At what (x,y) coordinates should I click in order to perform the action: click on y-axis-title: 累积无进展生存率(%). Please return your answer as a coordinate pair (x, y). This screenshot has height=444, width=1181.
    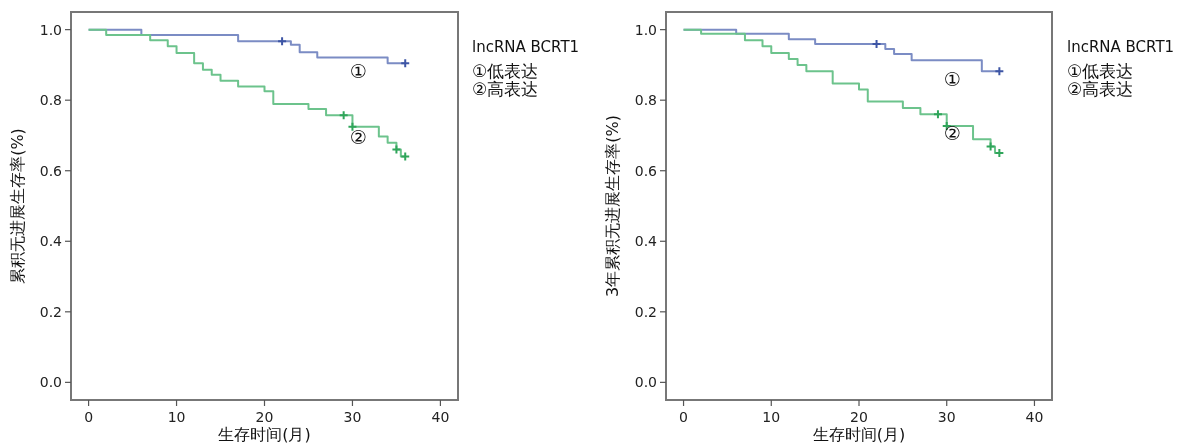
    Looking at the image, I should click on (17, 206).